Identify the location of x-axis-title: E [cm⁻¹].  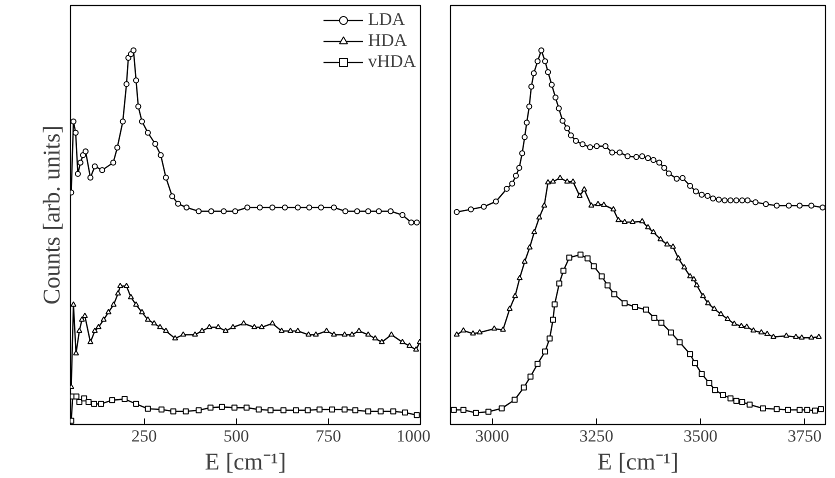
(638, 463).